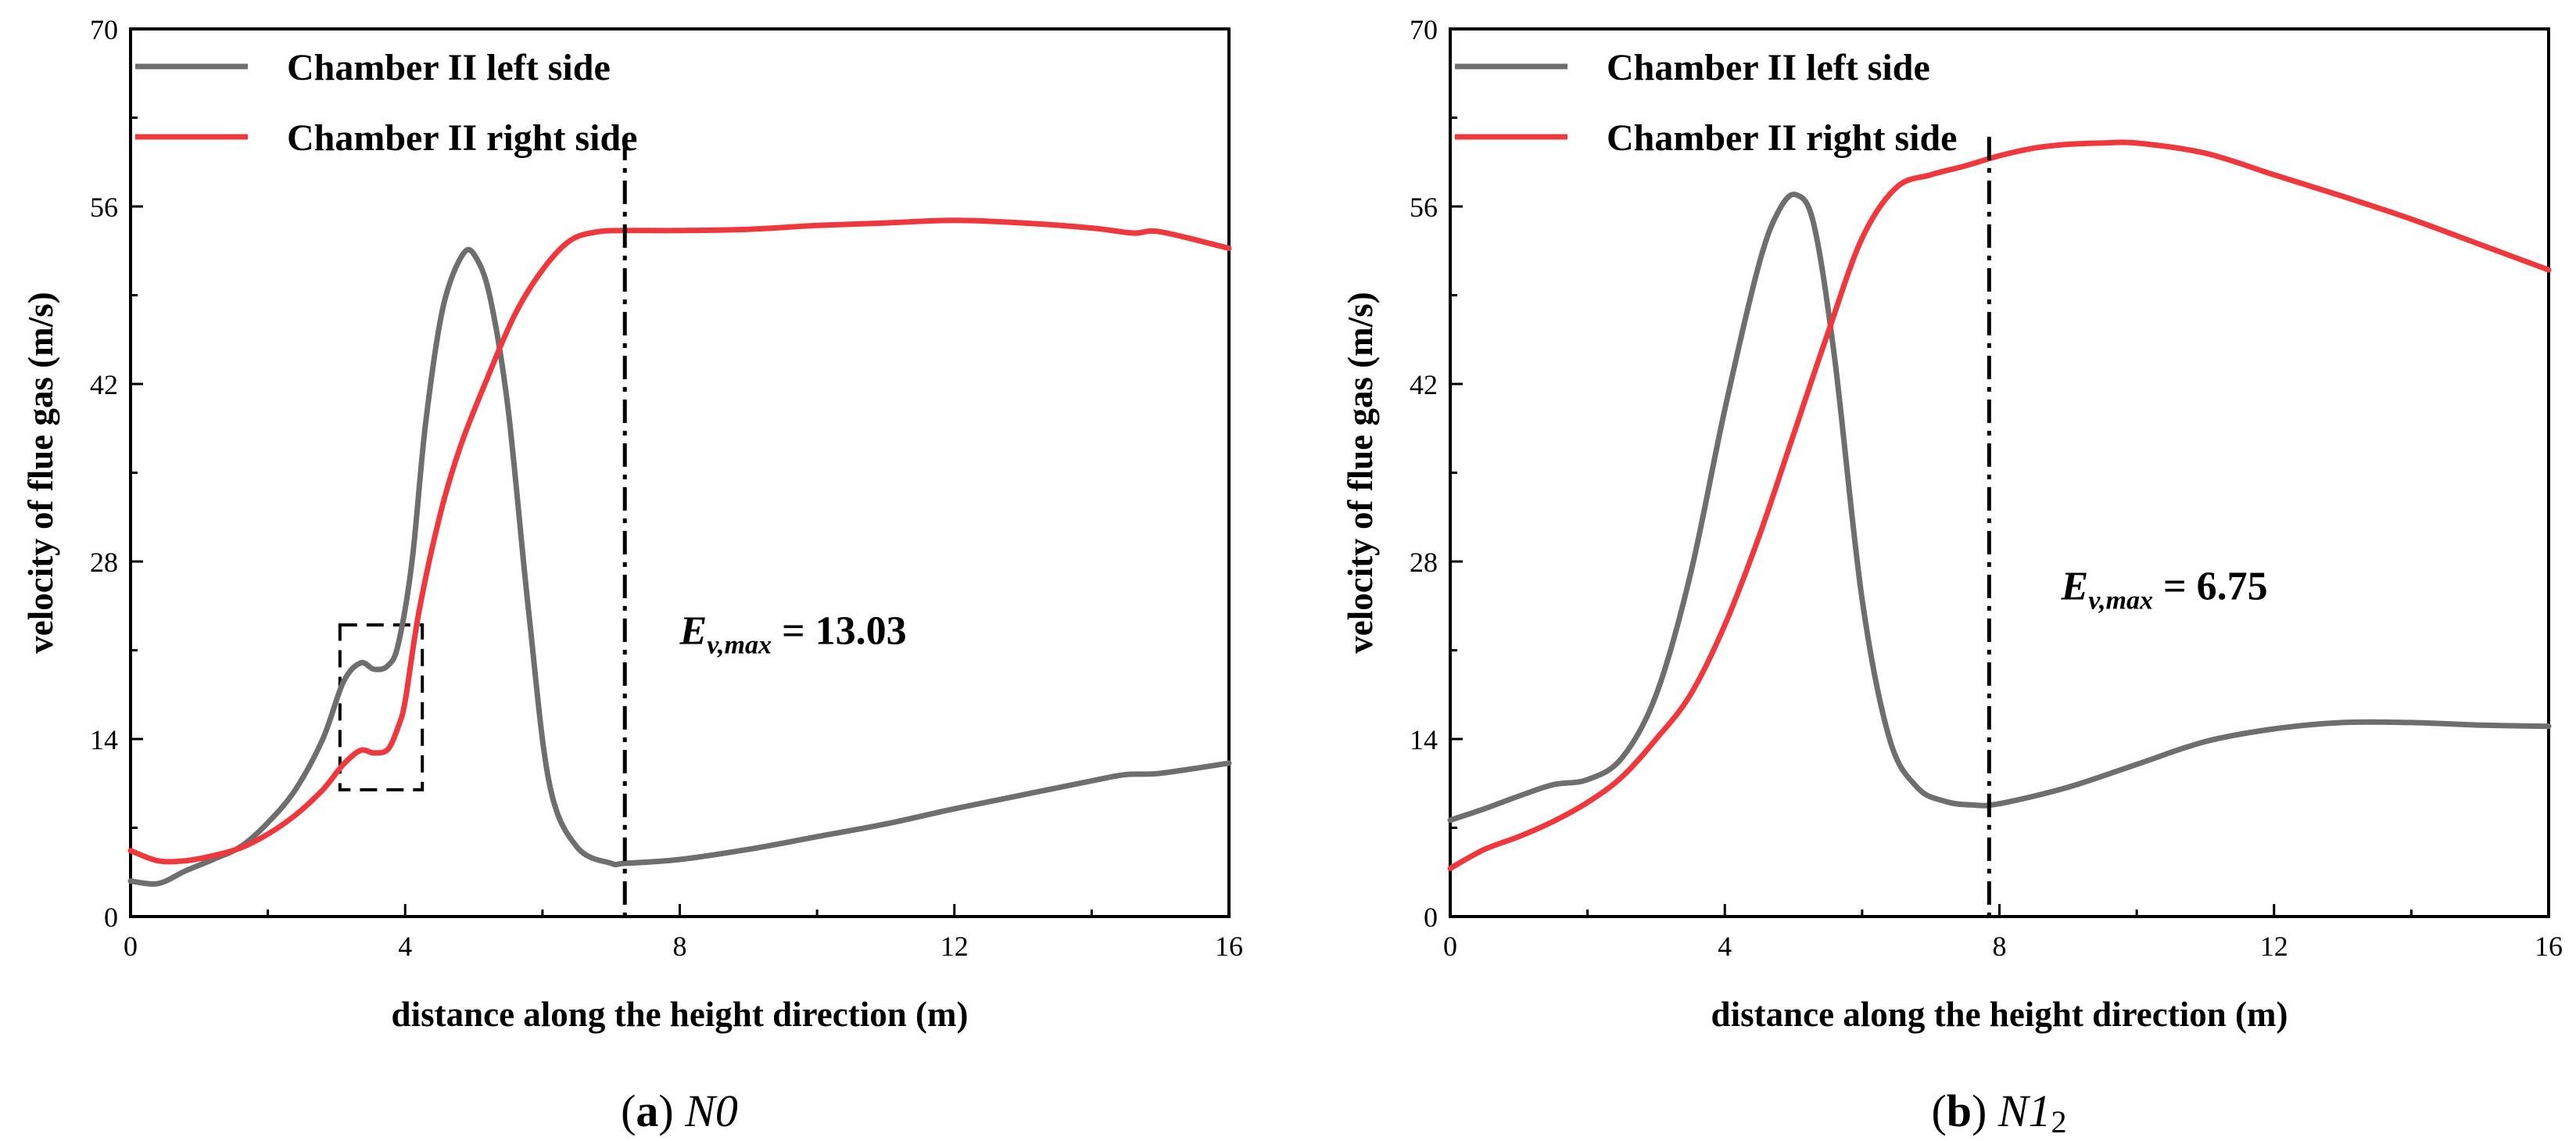  Describe the element at coordinates (2024, 1110) in the screenshot. I see `caption-name: N1` at that location.